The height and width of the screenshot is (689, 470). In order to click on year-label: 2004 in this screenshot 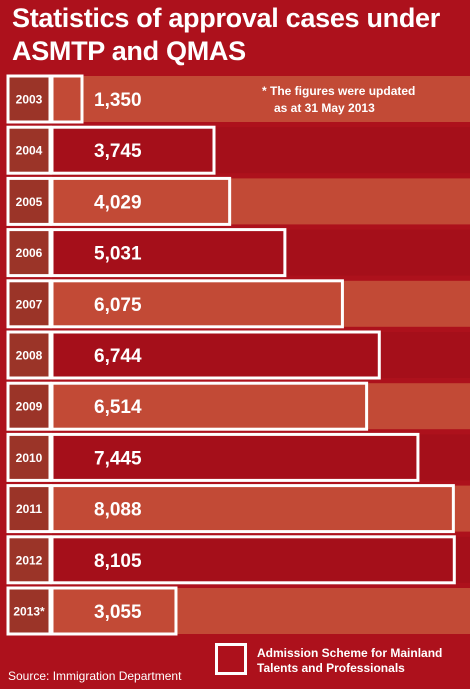, I will do `click(29, 151)`.